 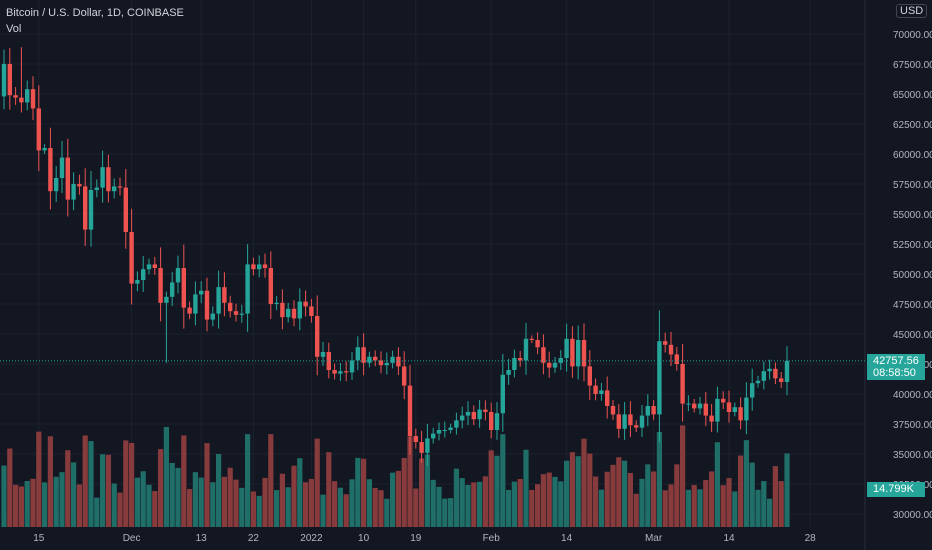 What do you see at coordinates (311, 538) in the screenshot?
I see `x-tick-label: 2022` at bounding box center [311, 538].